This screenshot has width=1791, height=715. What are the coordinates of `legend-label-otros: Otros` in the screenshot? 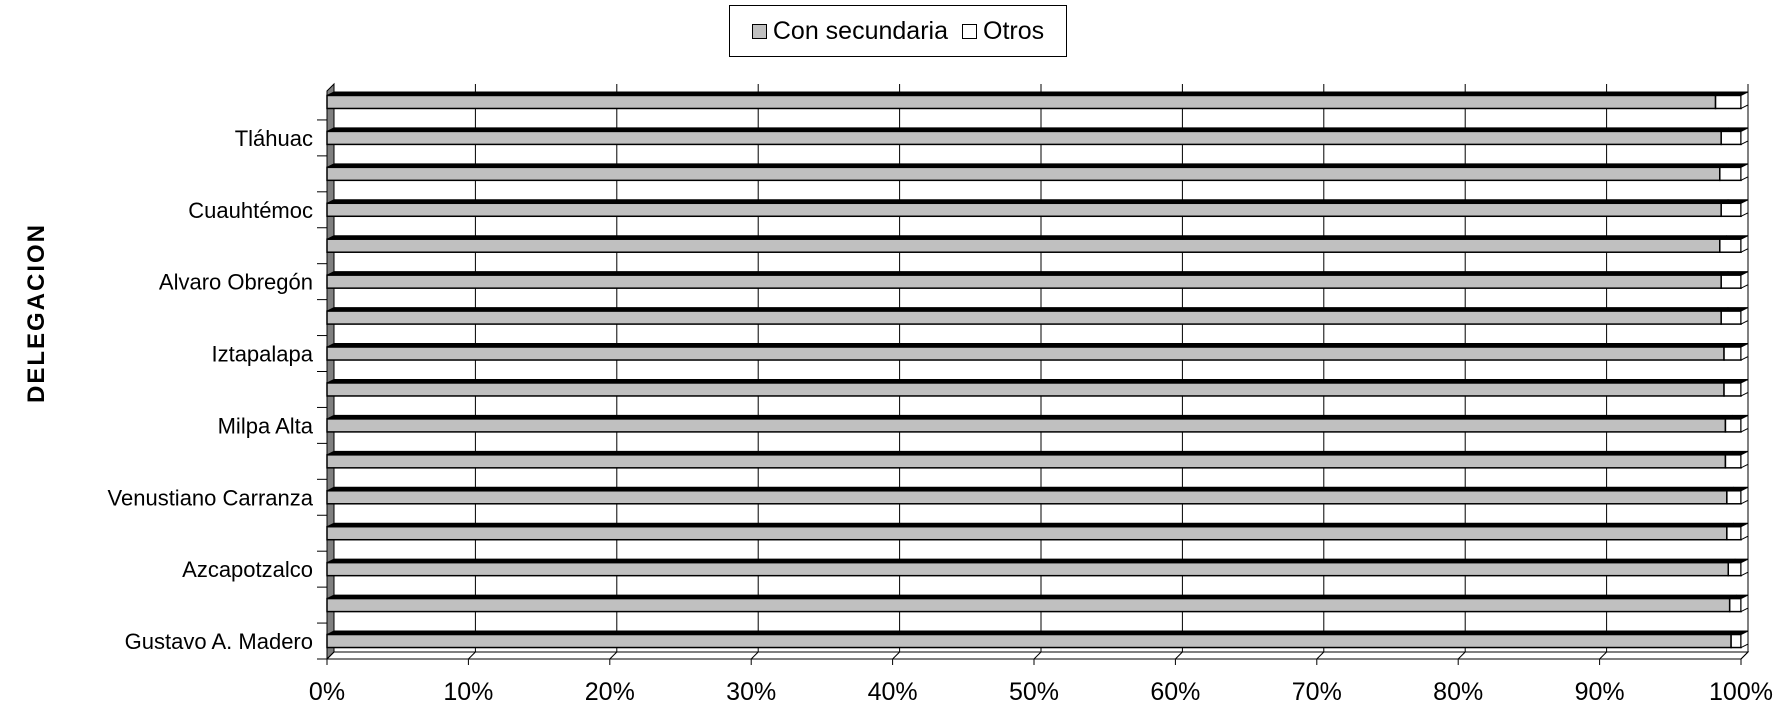 It's located at (1014, 30).